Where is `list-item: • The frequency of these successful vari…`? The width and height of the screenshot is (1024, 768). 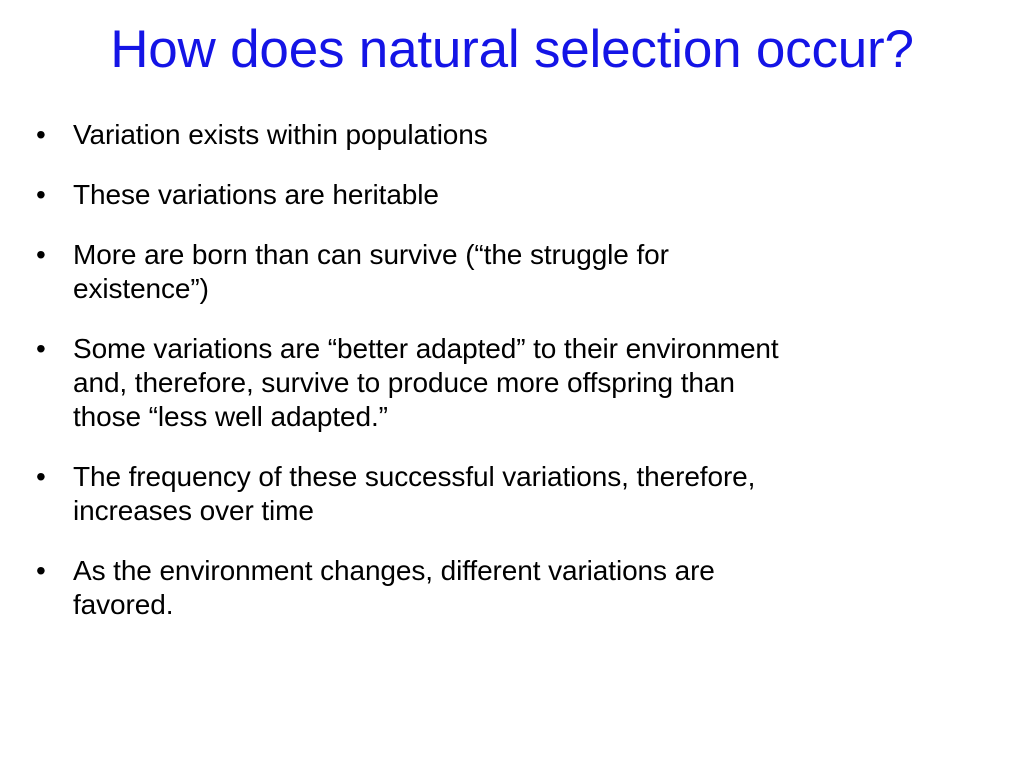
list-item: • The frequency of these successful vari… is located at coordinates (506, 494).